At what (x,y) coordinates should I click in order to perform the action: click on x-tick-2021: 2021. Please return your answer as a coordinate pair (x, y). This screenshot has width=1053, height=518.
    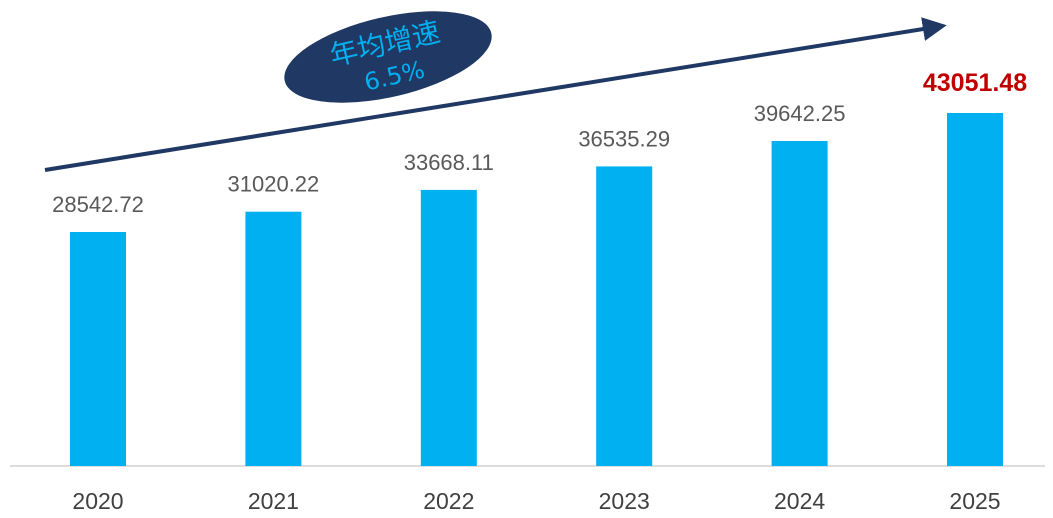
    Looking at the image, I should click on (273, 501).